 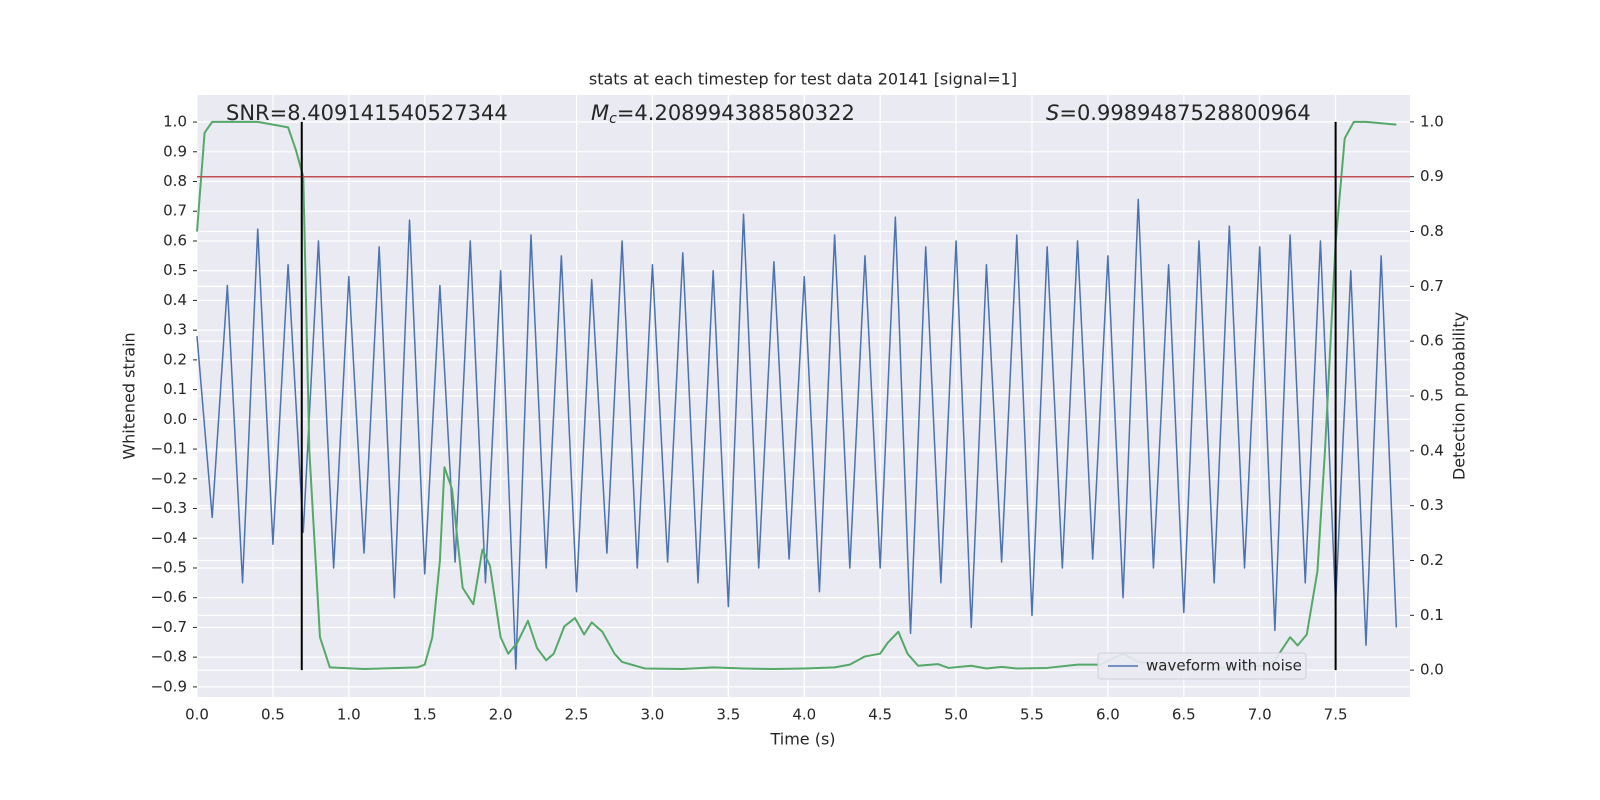 I want to click on x-tick-label: 4.5, so click(x=880, y=715).